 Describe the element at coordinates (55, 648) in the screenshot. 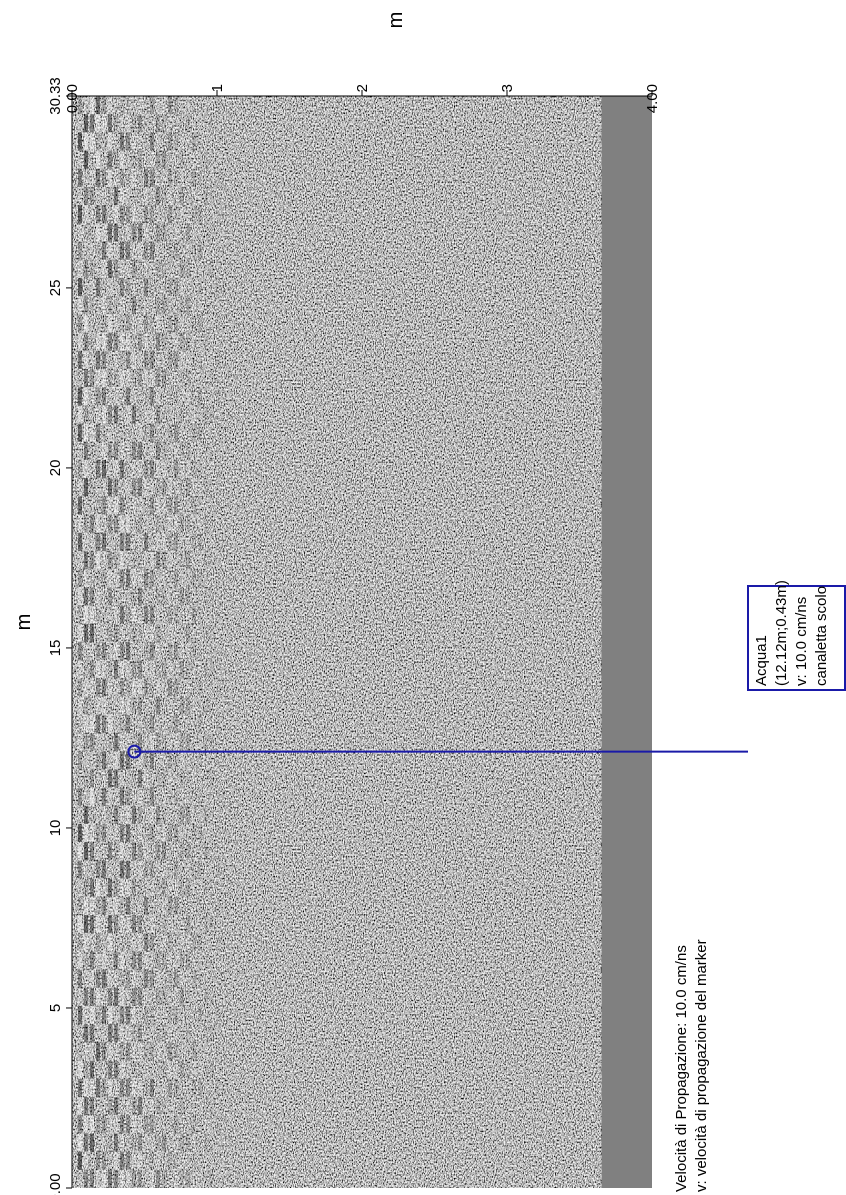

I see `x-axis-tick-label: 15` at that location.